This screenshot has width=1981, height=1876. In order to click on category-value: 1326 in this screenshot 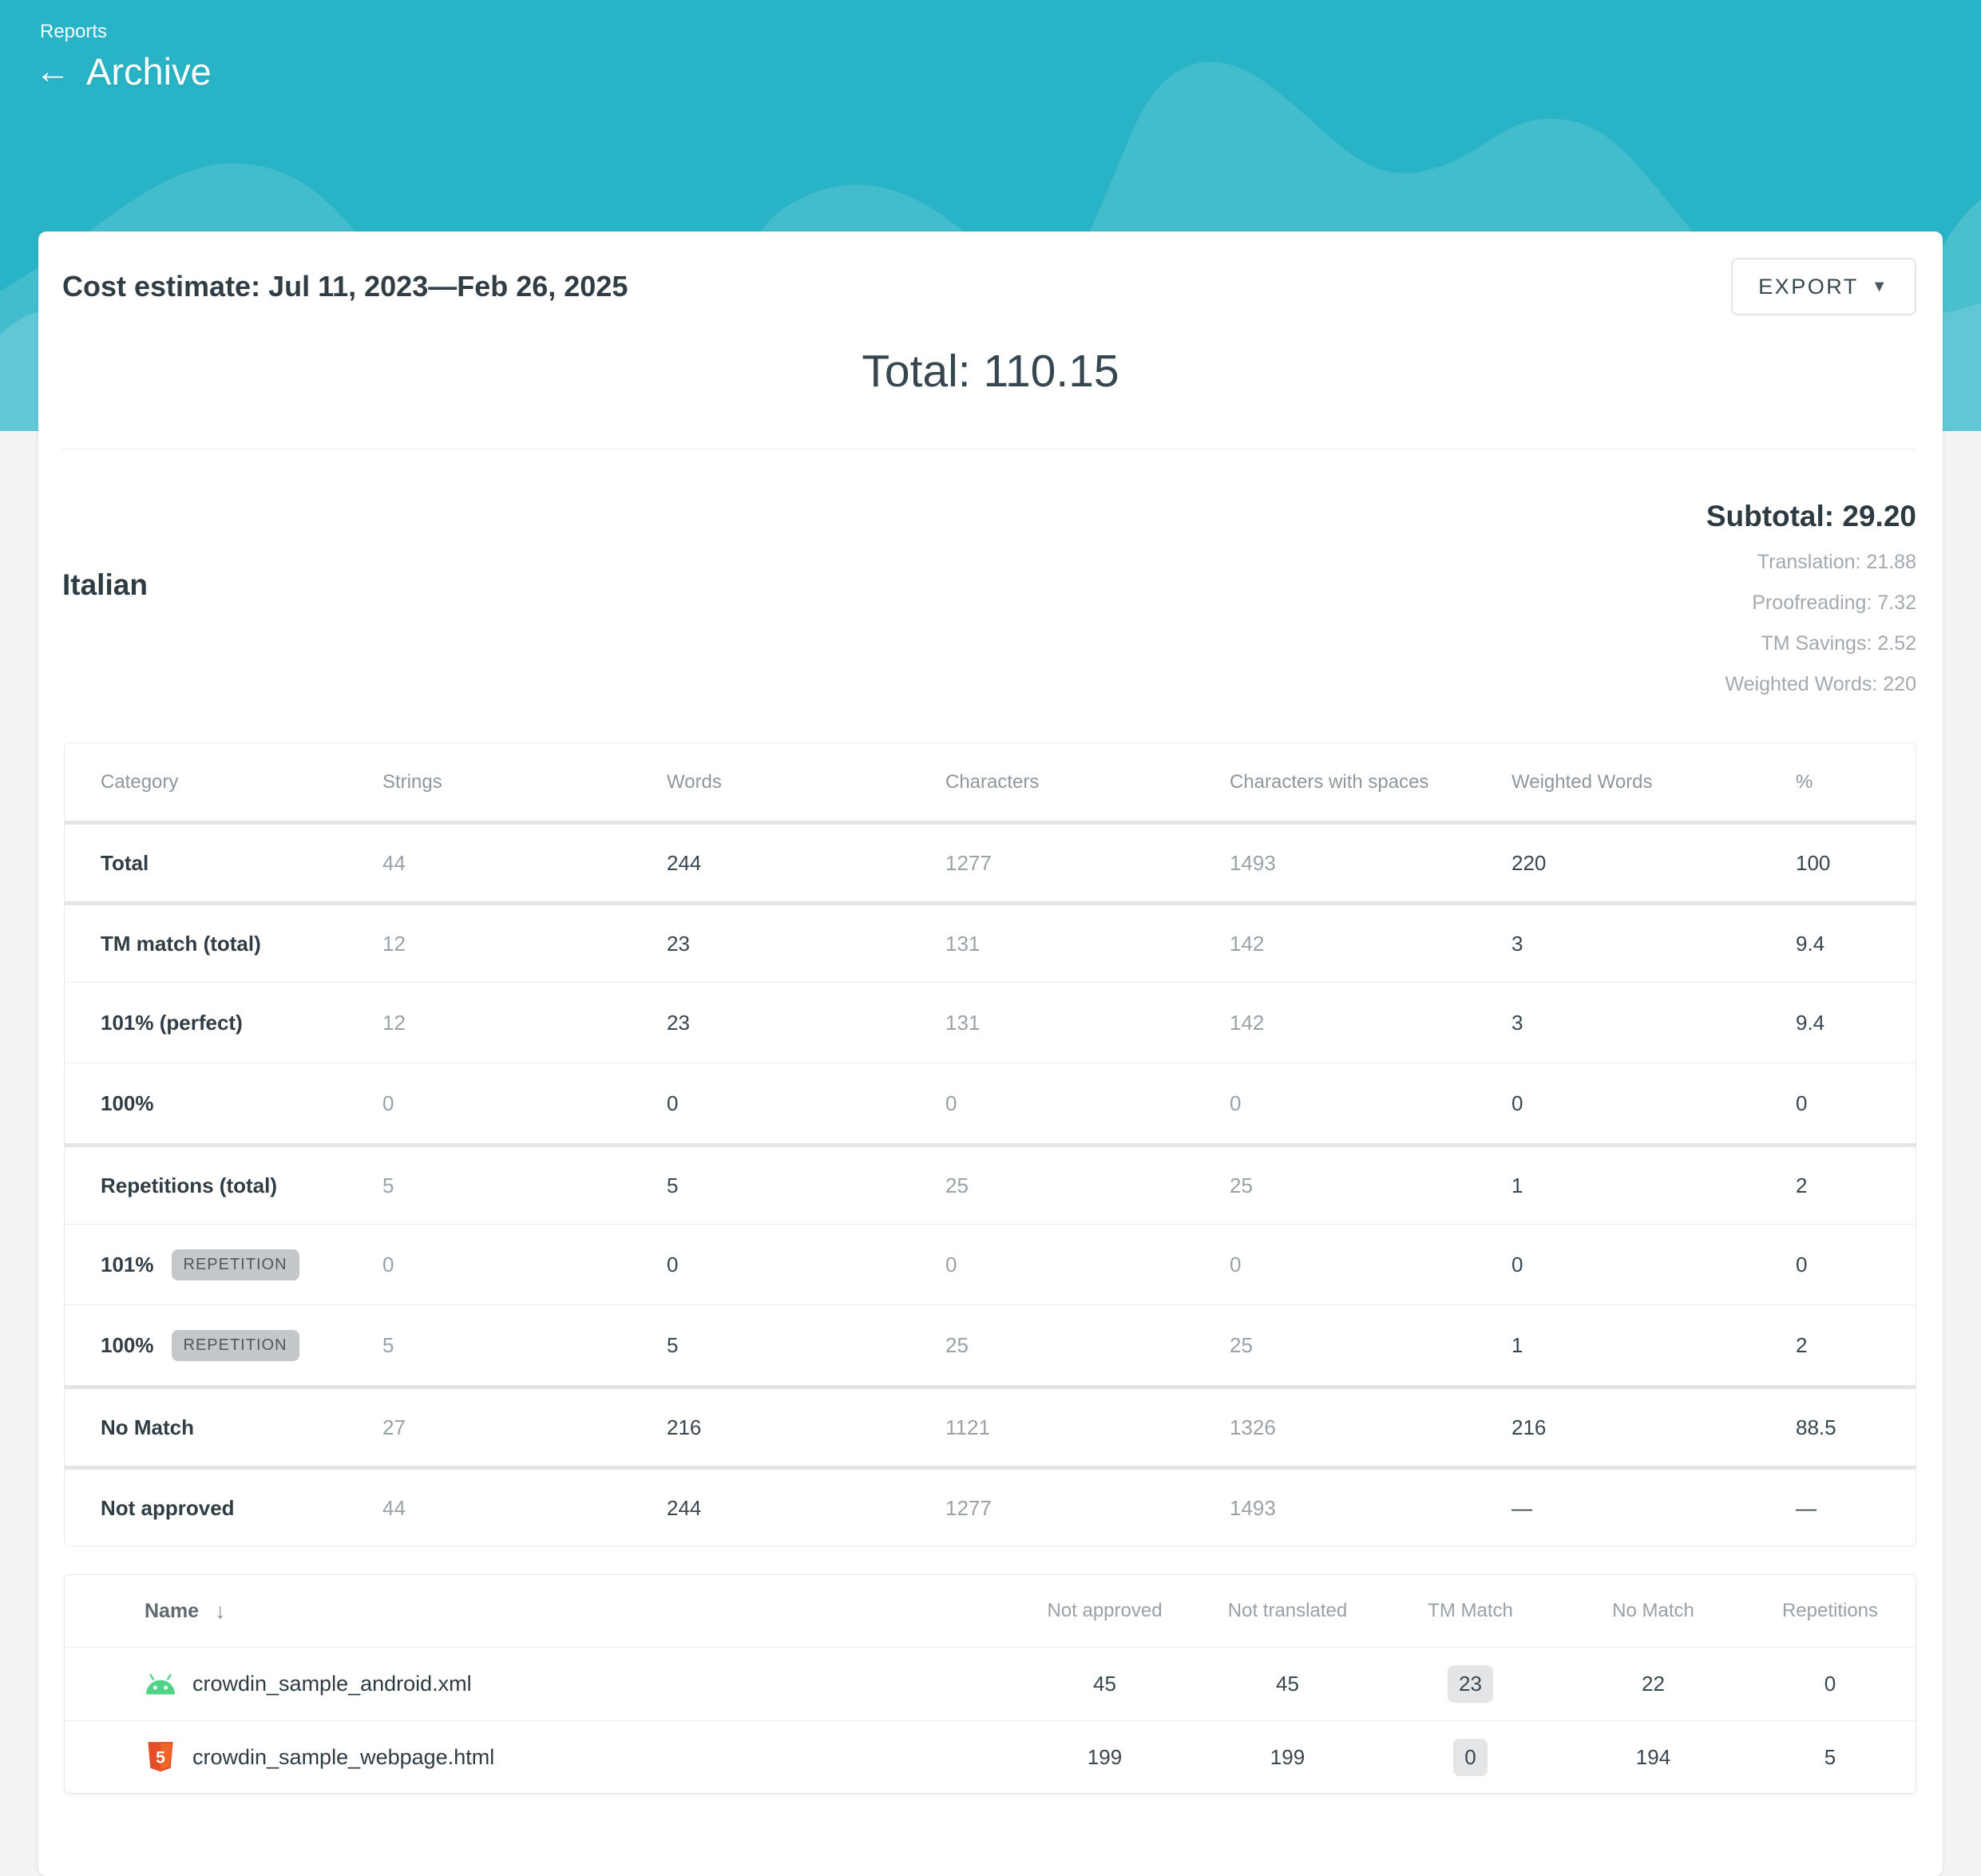, I will do `click(1253, 1427)`.